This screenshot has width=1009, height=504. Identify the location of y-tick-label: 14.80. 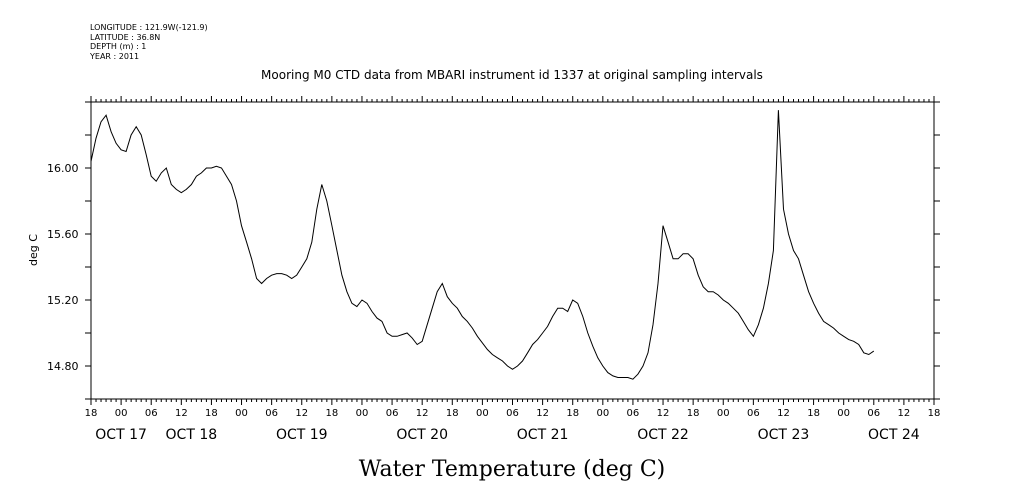
(63, 366).